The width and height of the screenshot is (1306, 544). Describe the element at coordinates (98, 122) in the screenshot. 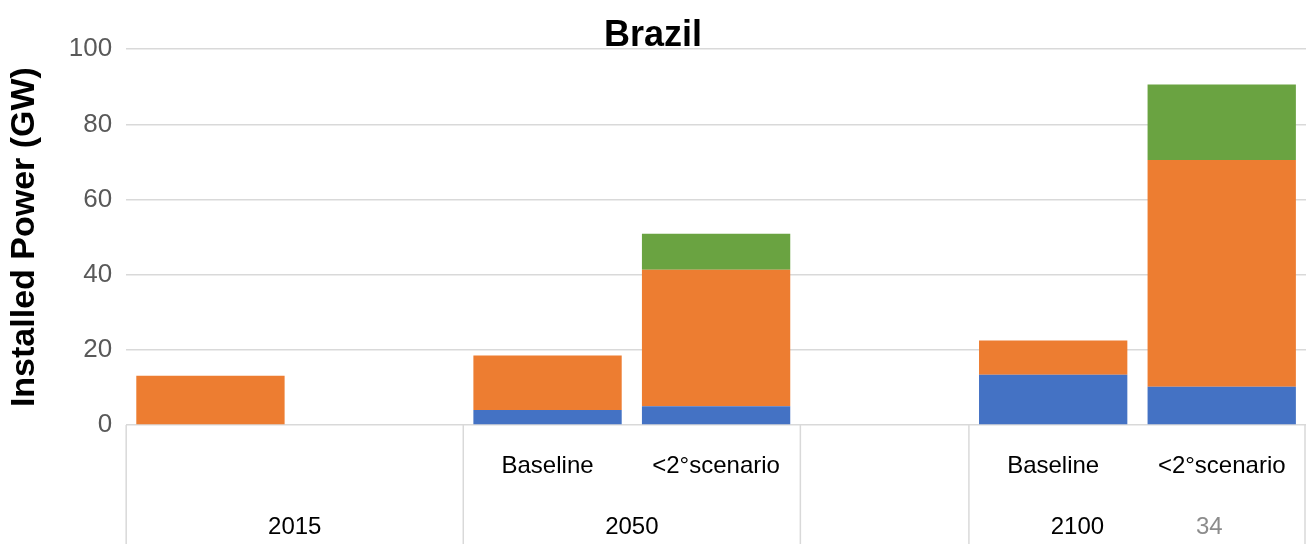

I see `y-tick-label: 80` at that location.